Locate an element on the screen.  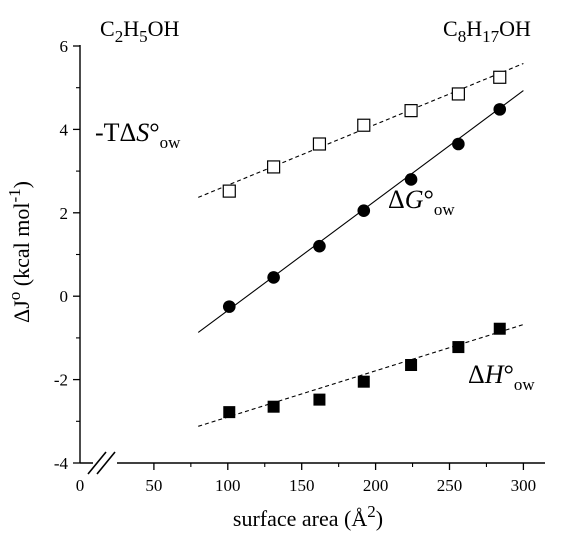
y-tick-label: 4 is located at coordinates (64, 129).